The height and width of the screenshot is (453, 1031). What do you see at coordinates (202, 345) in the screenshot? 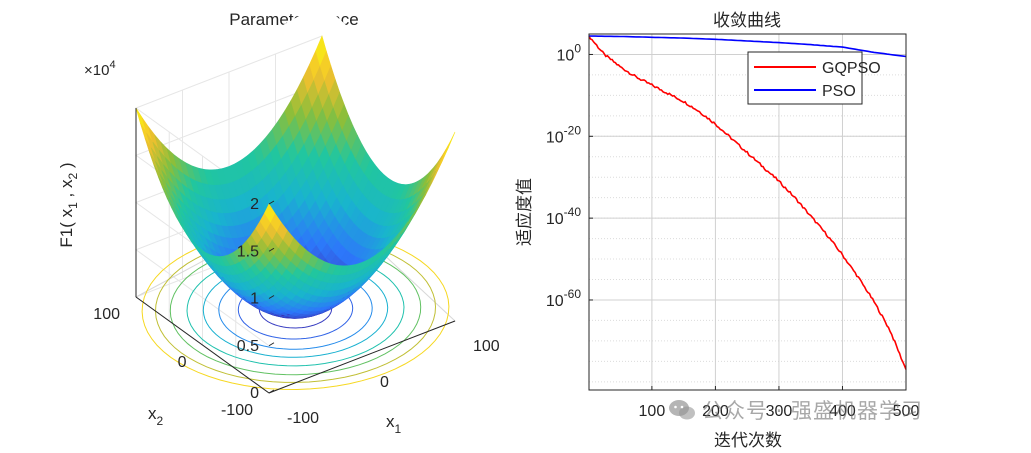
I see `y-axis-line` at bounding box center [202, 345].